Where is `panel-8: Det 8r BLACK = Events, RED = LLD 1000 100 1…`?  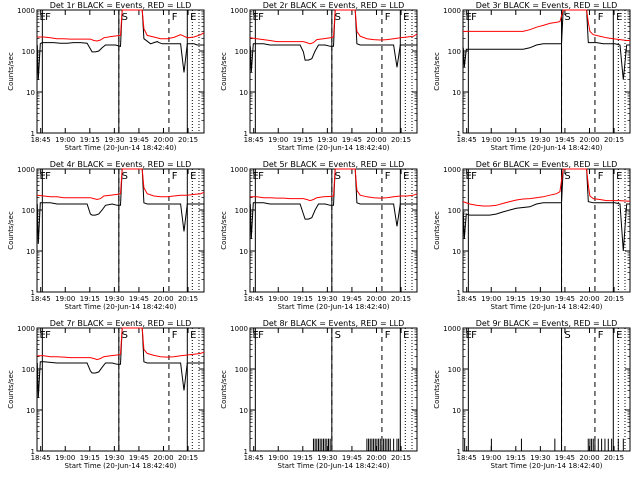 panel-8: Det 8r BLACK = Events, RED = LLD 1000 100 1… is located at coordinates (319, 394).